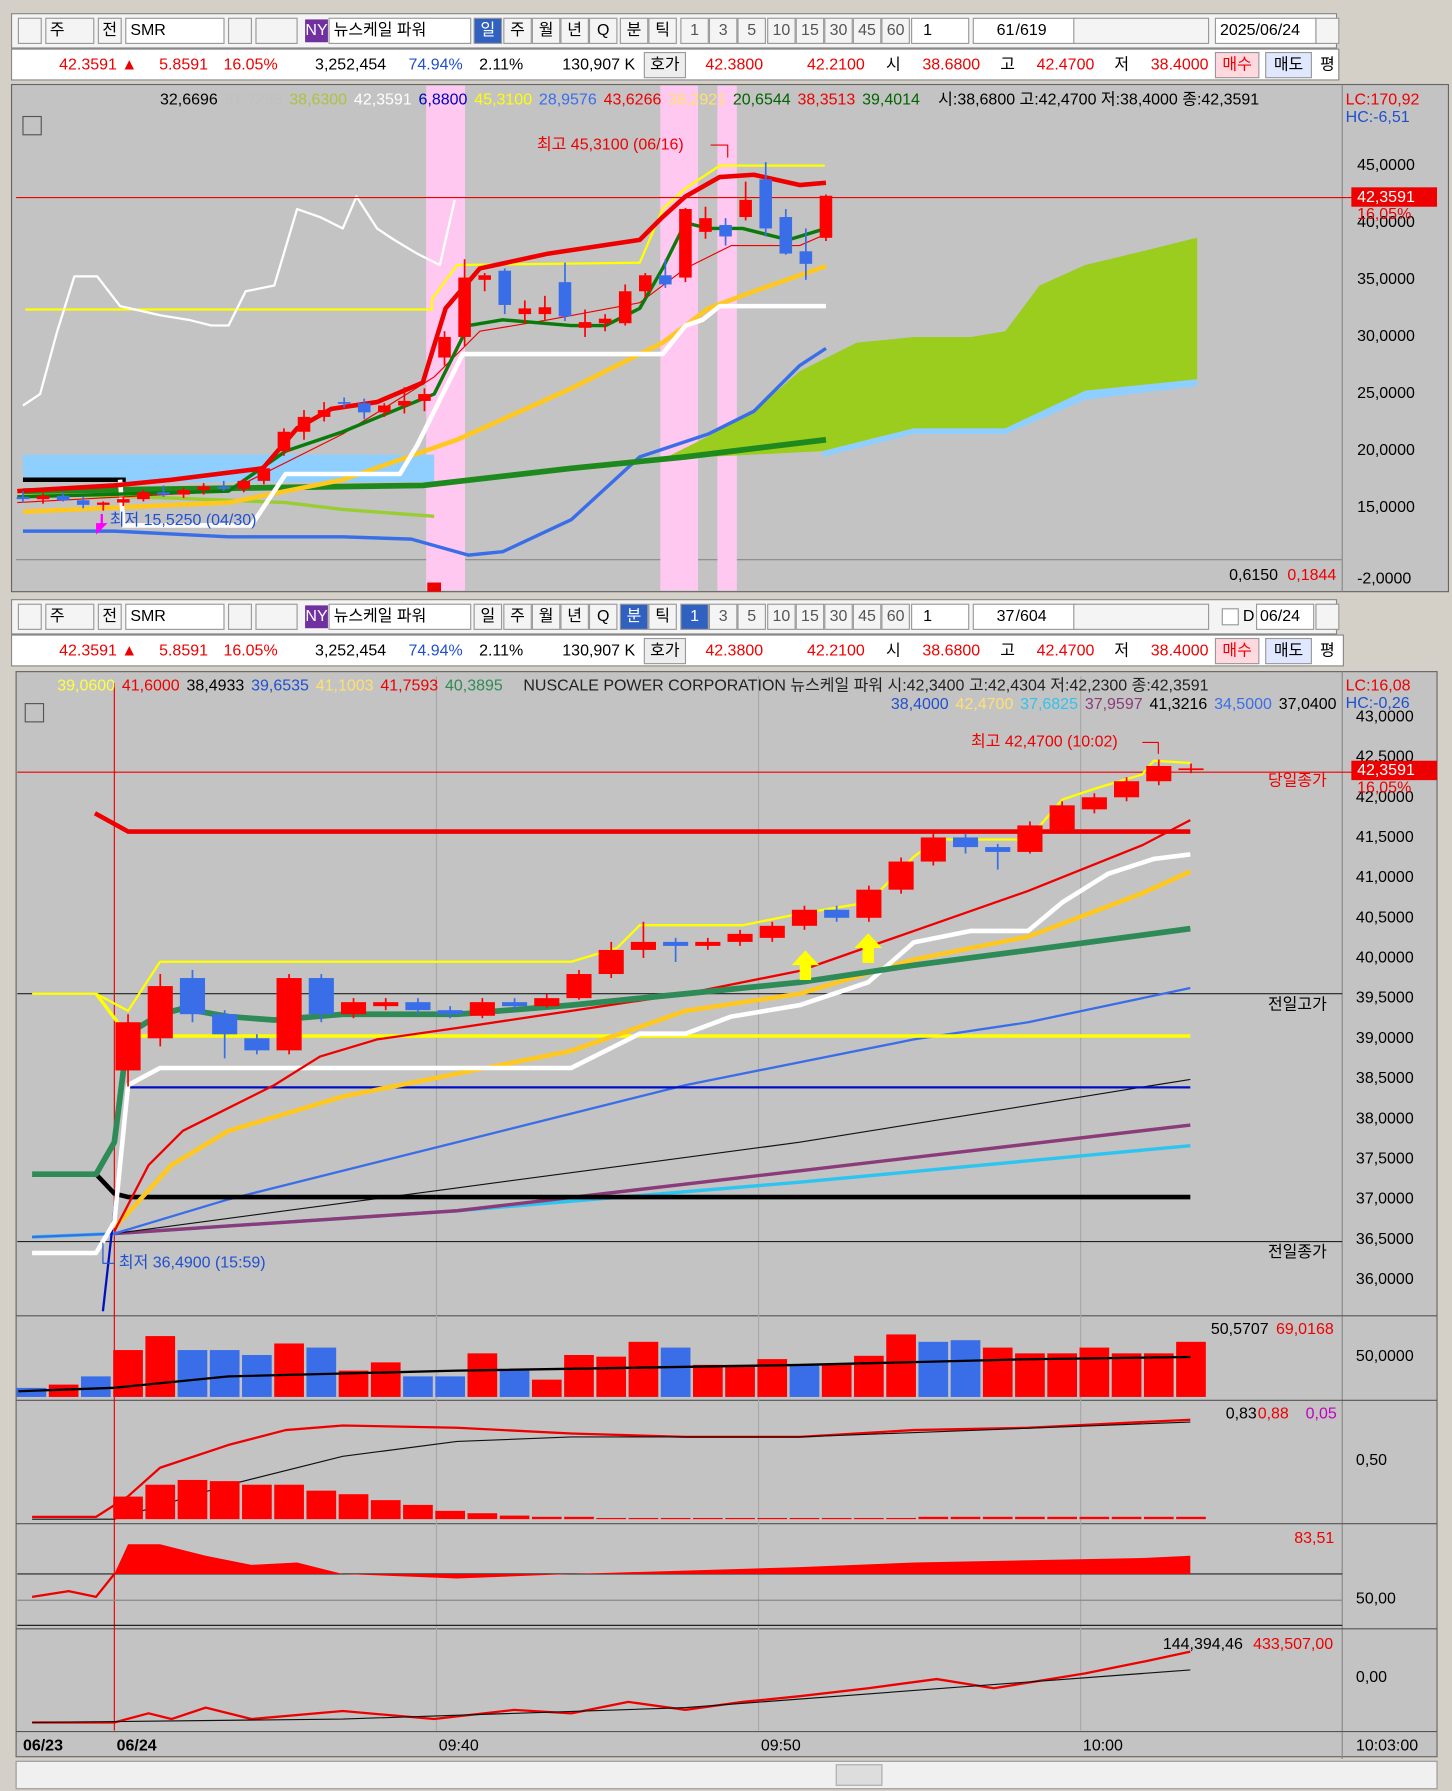 The width and height of the screenshot is (1452, 1791). I want to click on period-button: 틱, so click(662, 616).